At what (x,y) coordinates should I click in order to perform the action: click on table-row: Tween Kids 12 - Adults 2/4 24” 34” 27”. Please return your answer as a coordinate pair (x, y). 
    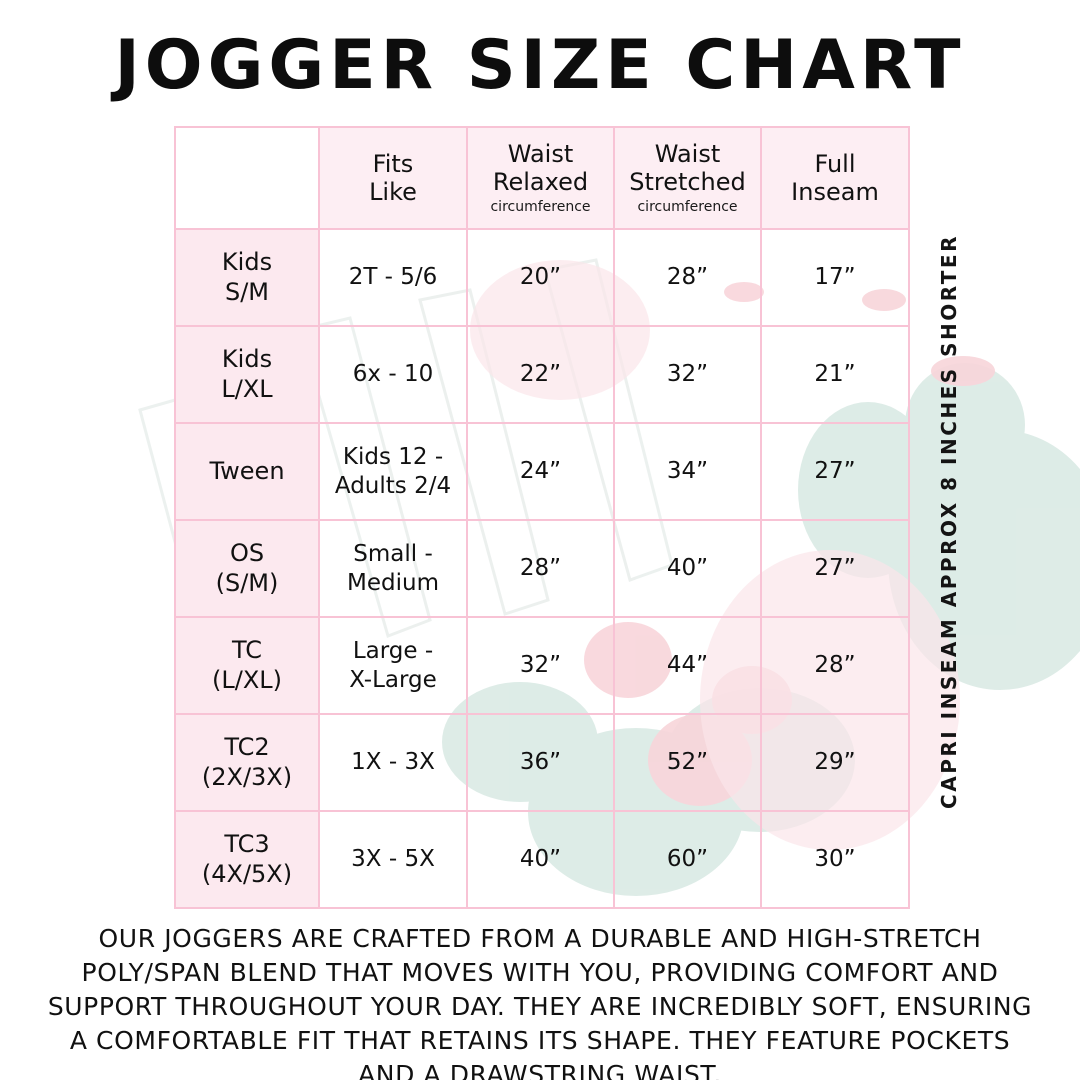
    Looking at the image, I should click on (542, 471).